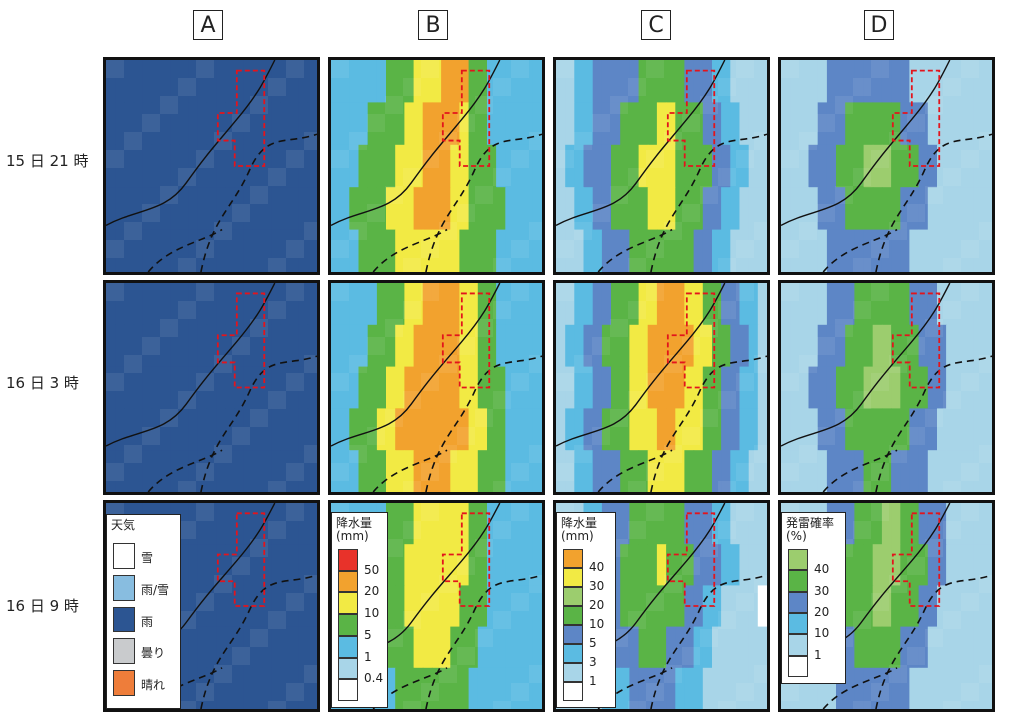 This screenshot has width=1013, height=726. What do you see at coordinates (123, 525) in the screenshot?
I see `legend-title: 天気` at bounding box center [123, 525].